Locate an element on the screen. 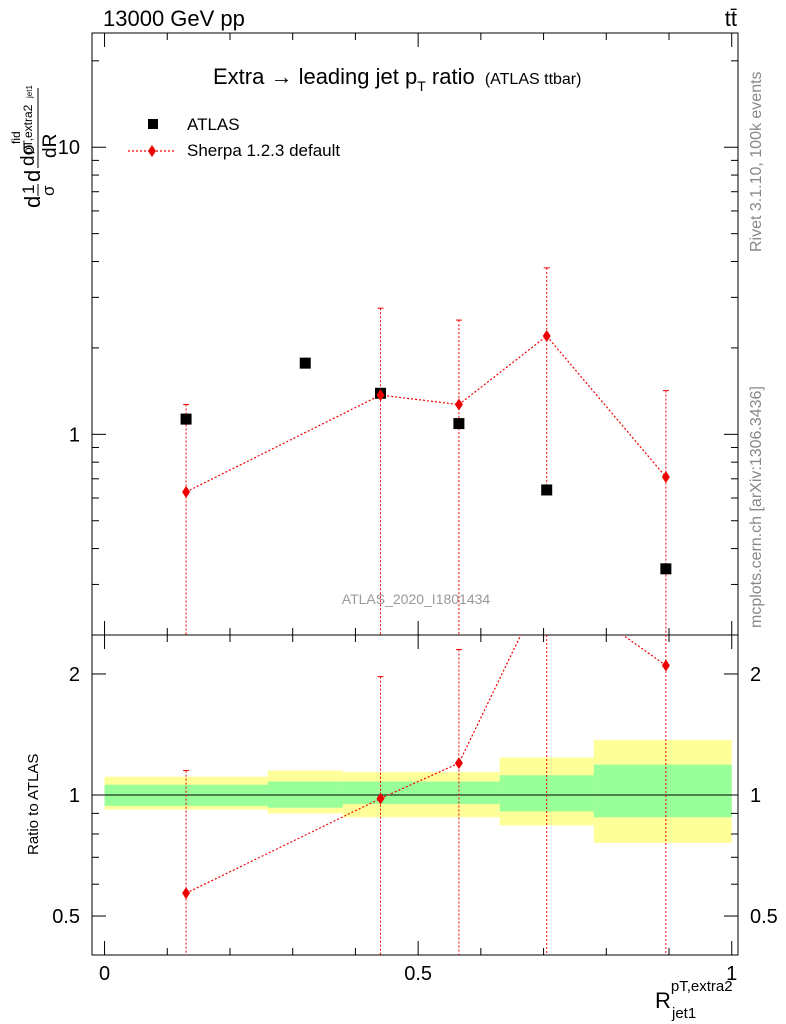 This screenshot has width=786, height=1024. svg-text: pT,extra2 is located at coordinates (28, 129).